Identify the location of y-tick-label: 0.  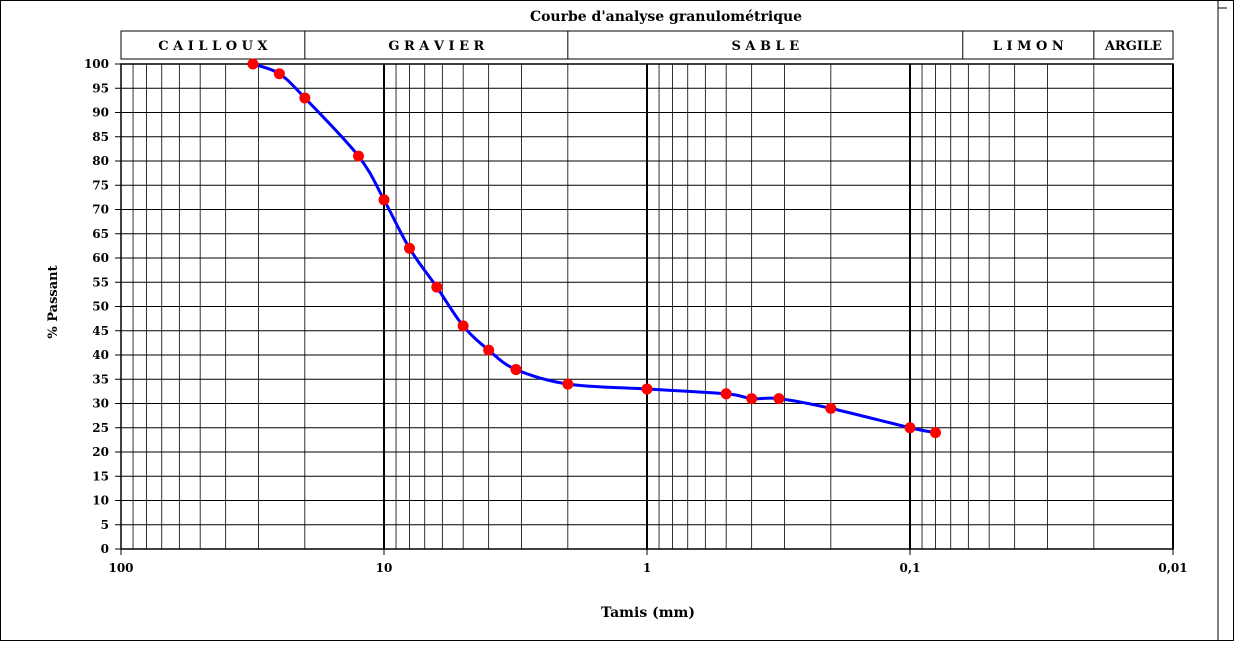
(105, 549).